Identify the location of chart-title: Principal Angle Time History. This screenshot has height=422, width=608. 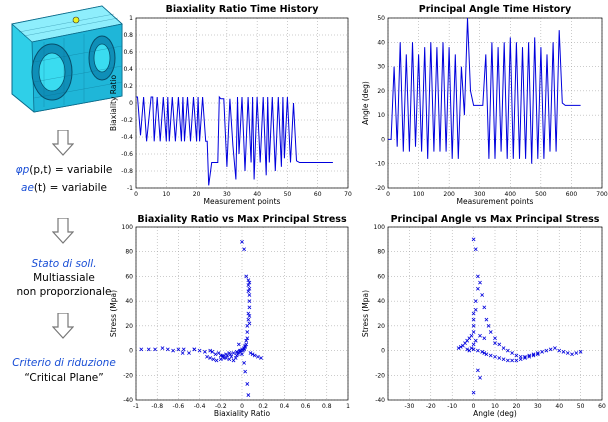
(495, 9).